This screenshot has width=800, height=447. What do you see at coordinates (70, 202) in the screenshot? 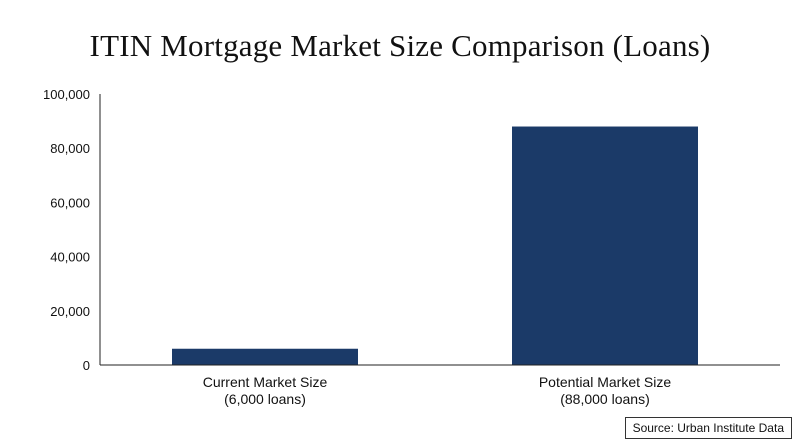
I see `y-tick-label: 60,000` at bounding box center [70, 202].